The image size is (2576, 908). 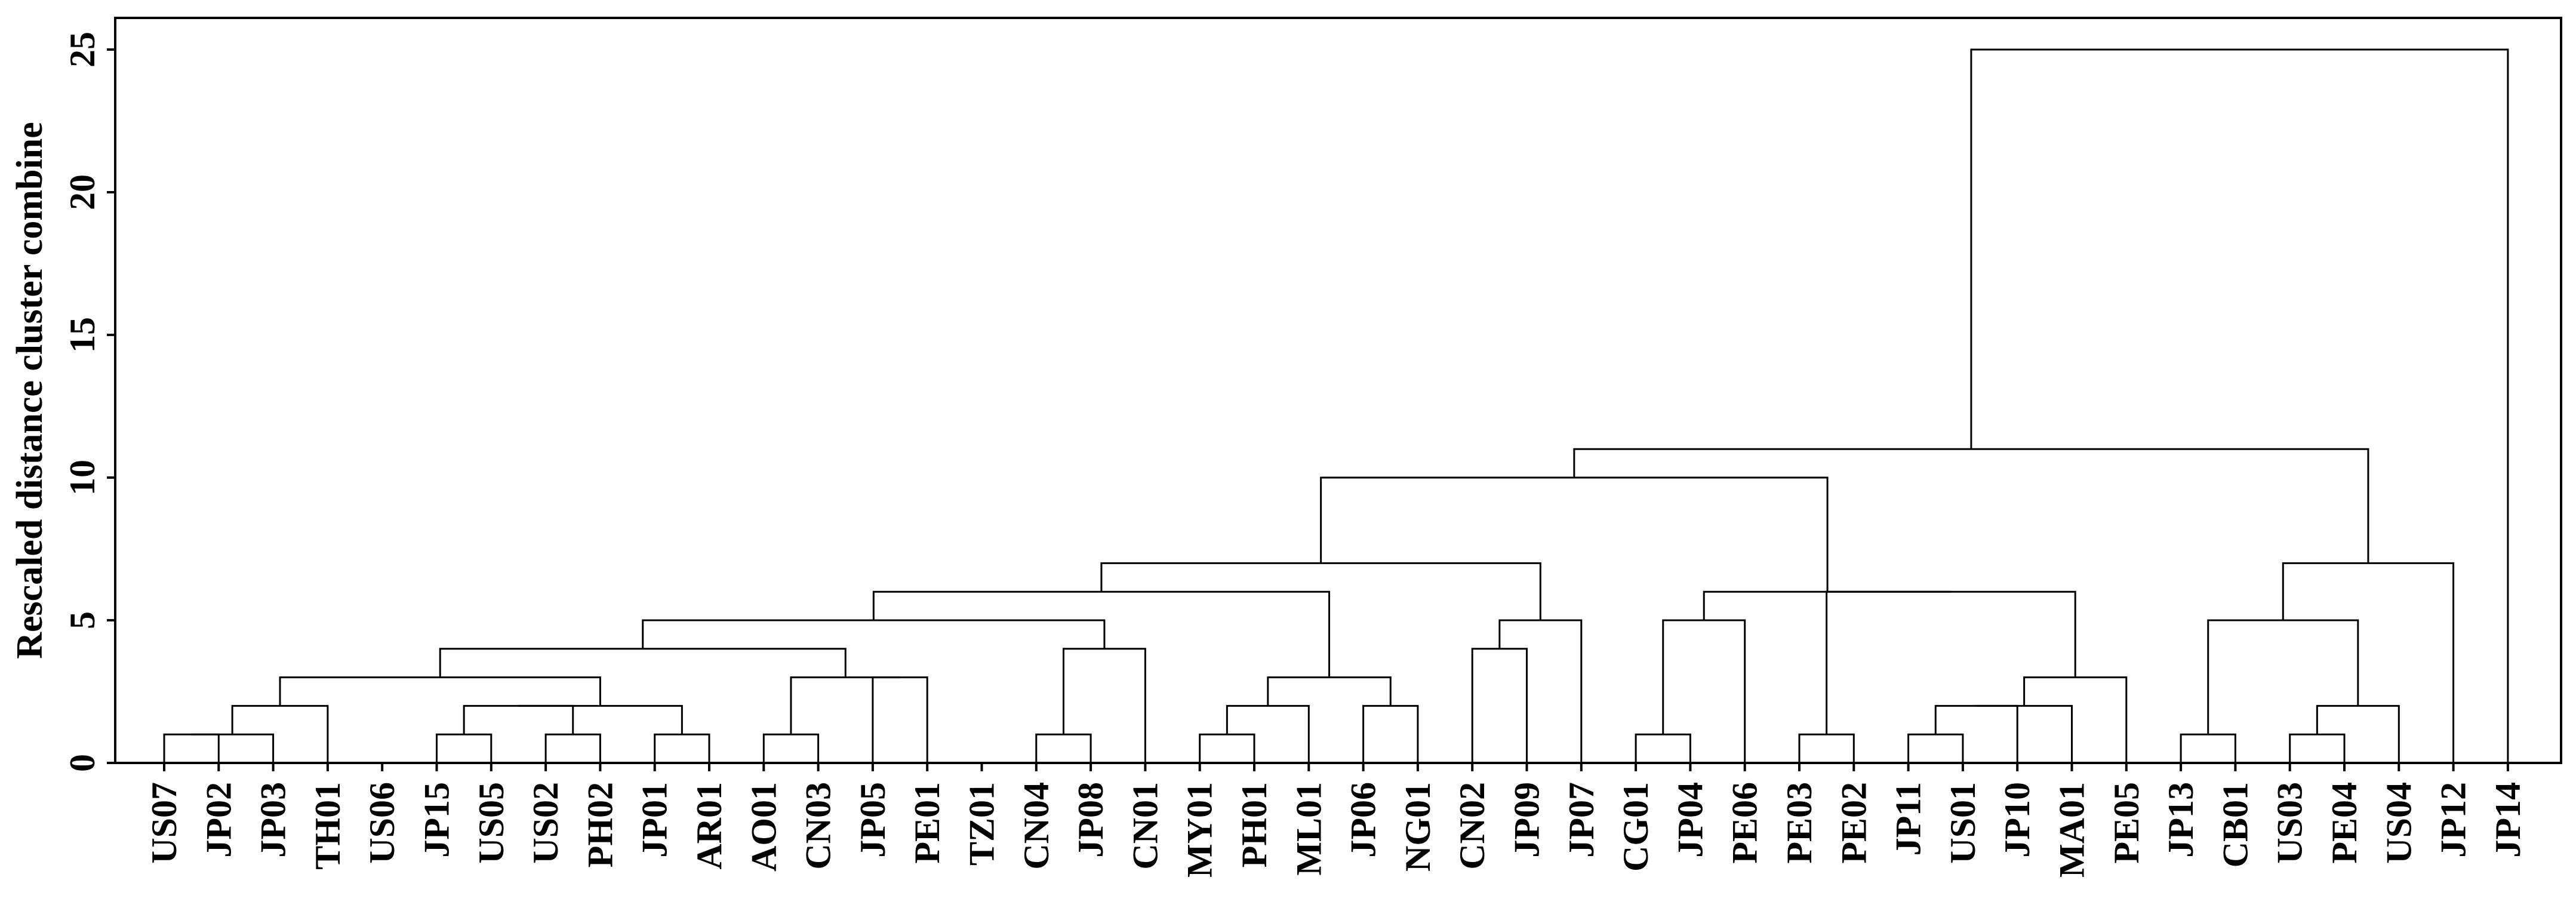 What do you see at coordinates (982, 824) in the screenshot?
I see `leaf-label: TZ01` at bounding box center [982, 824].